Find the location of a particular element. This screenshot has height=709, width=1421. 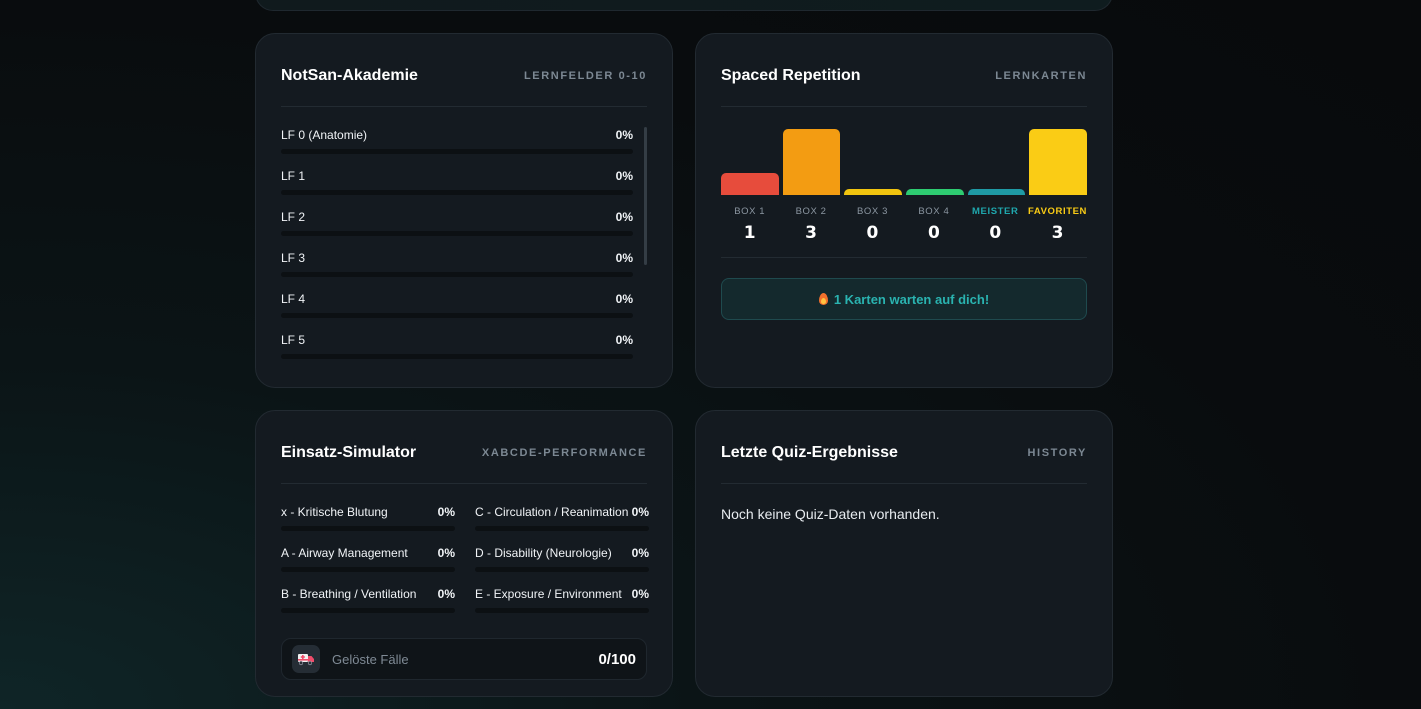

card-header: NotSan-Akademie LERNFELDER 0-10 is located at coordinates (464, 76).